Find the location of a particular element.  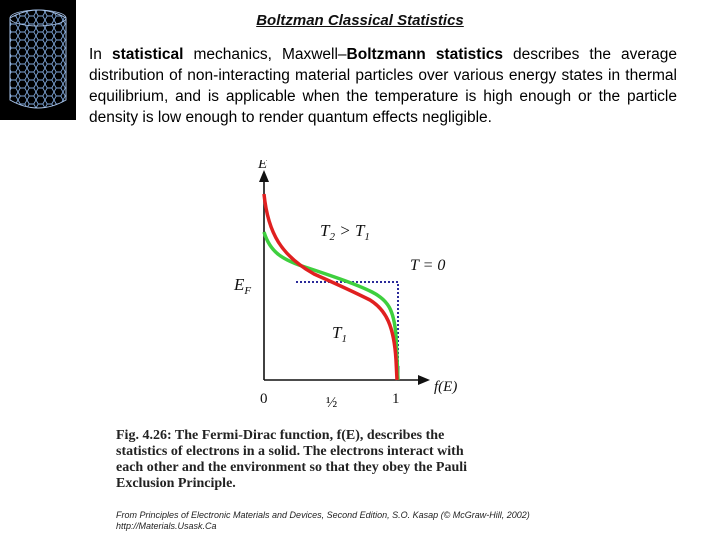

fermi-level-label: EF is located at coordinates (242, 286).